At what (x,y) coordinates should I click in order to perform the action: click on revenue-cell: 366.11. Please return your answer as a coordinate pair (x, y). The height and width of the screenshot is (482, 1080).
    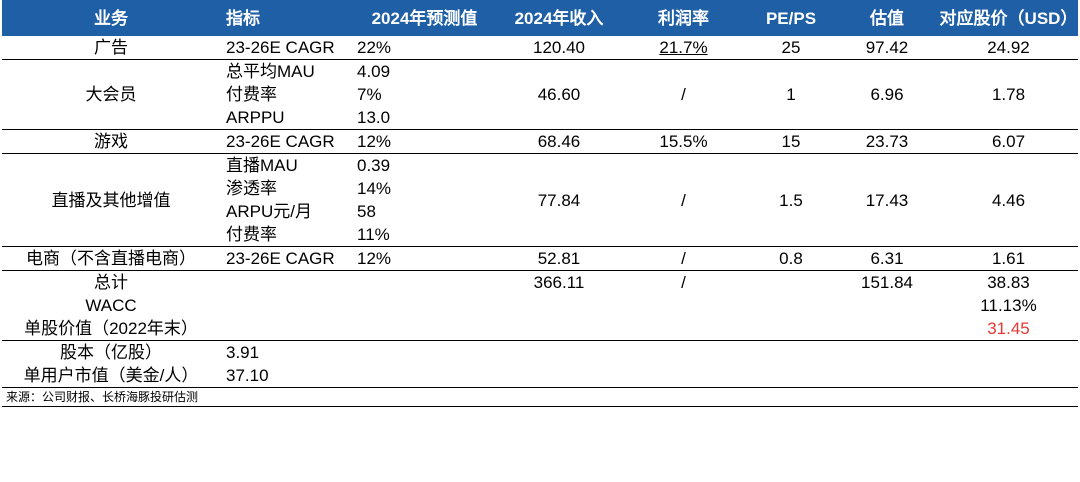
    Looking at the image, I should click on (559, 282).